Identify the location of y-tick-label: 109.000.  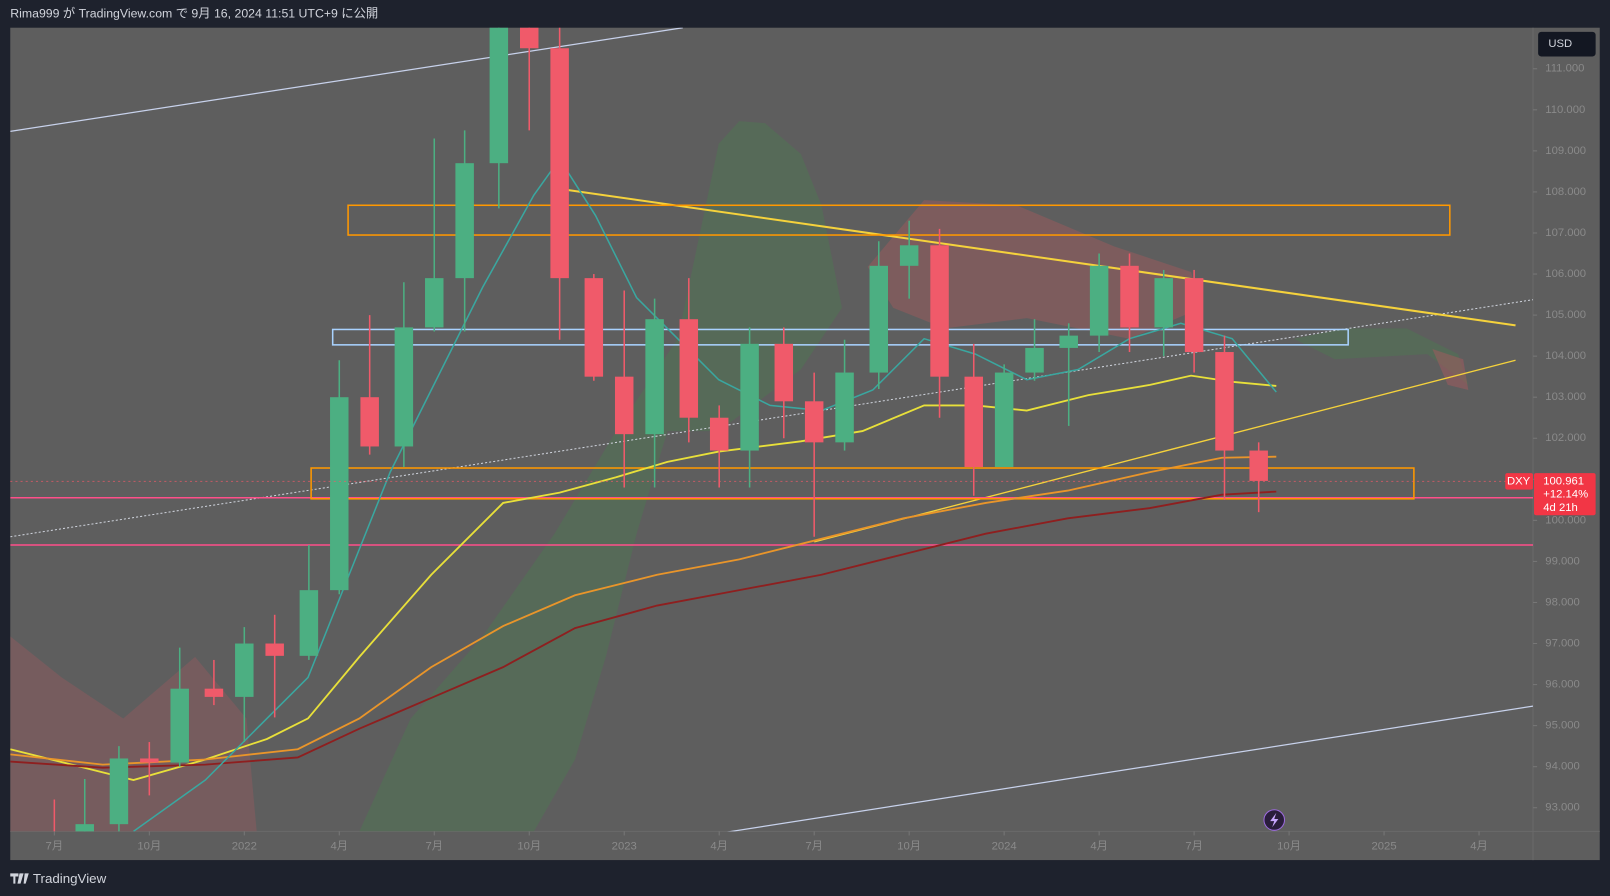
(1565, 151).